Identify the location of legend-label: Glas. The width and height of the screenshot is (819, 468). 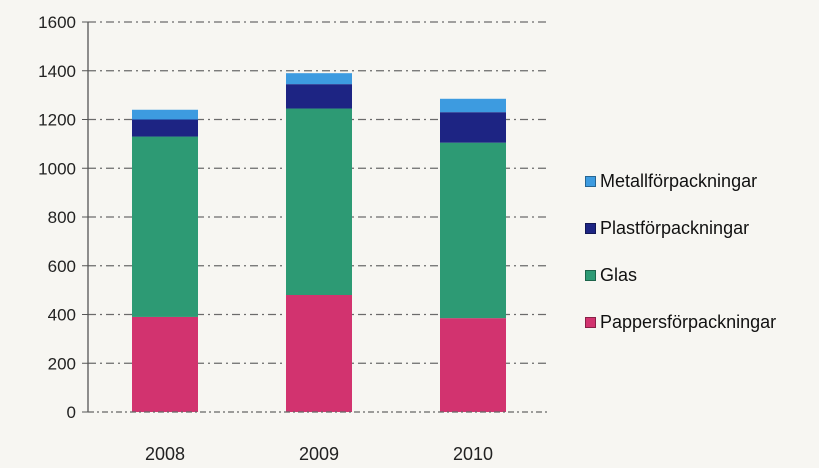
(619, 274).